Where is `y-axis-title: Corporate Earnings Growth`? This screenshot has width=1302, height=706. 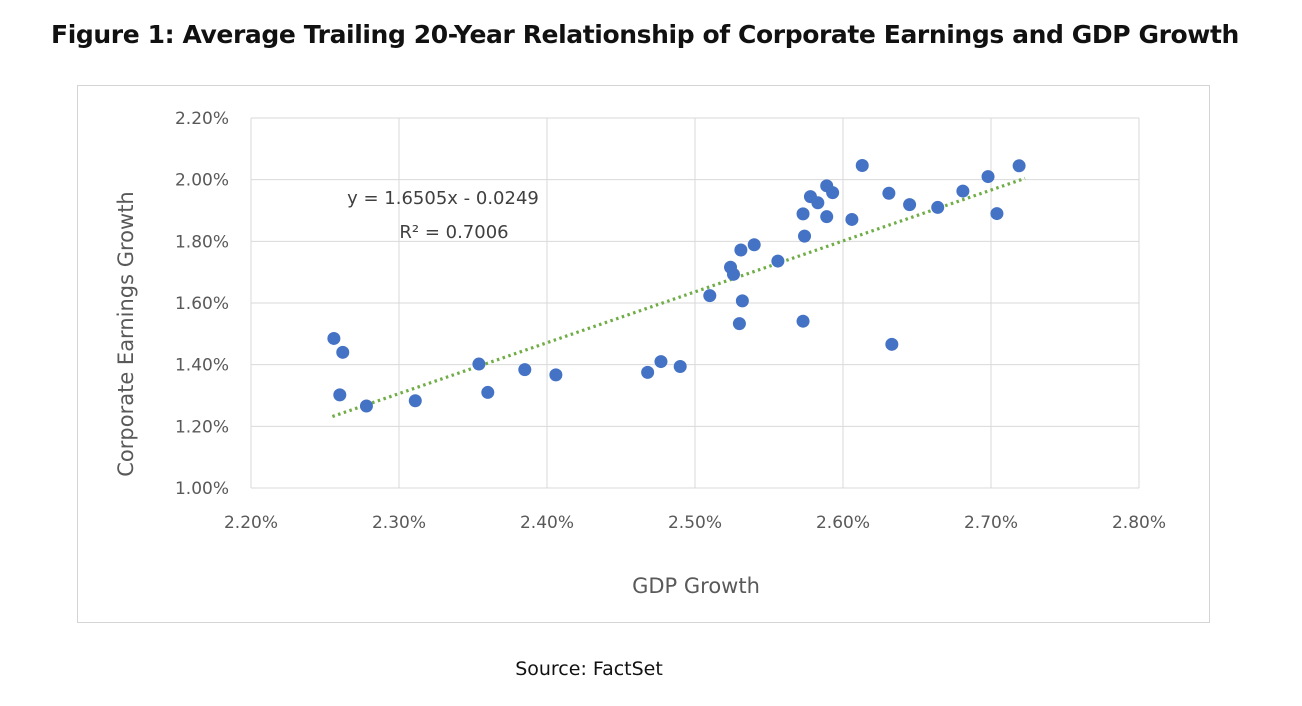
y-axis-title: Corporate Earnings Growth is located at coordinates (126, 333).